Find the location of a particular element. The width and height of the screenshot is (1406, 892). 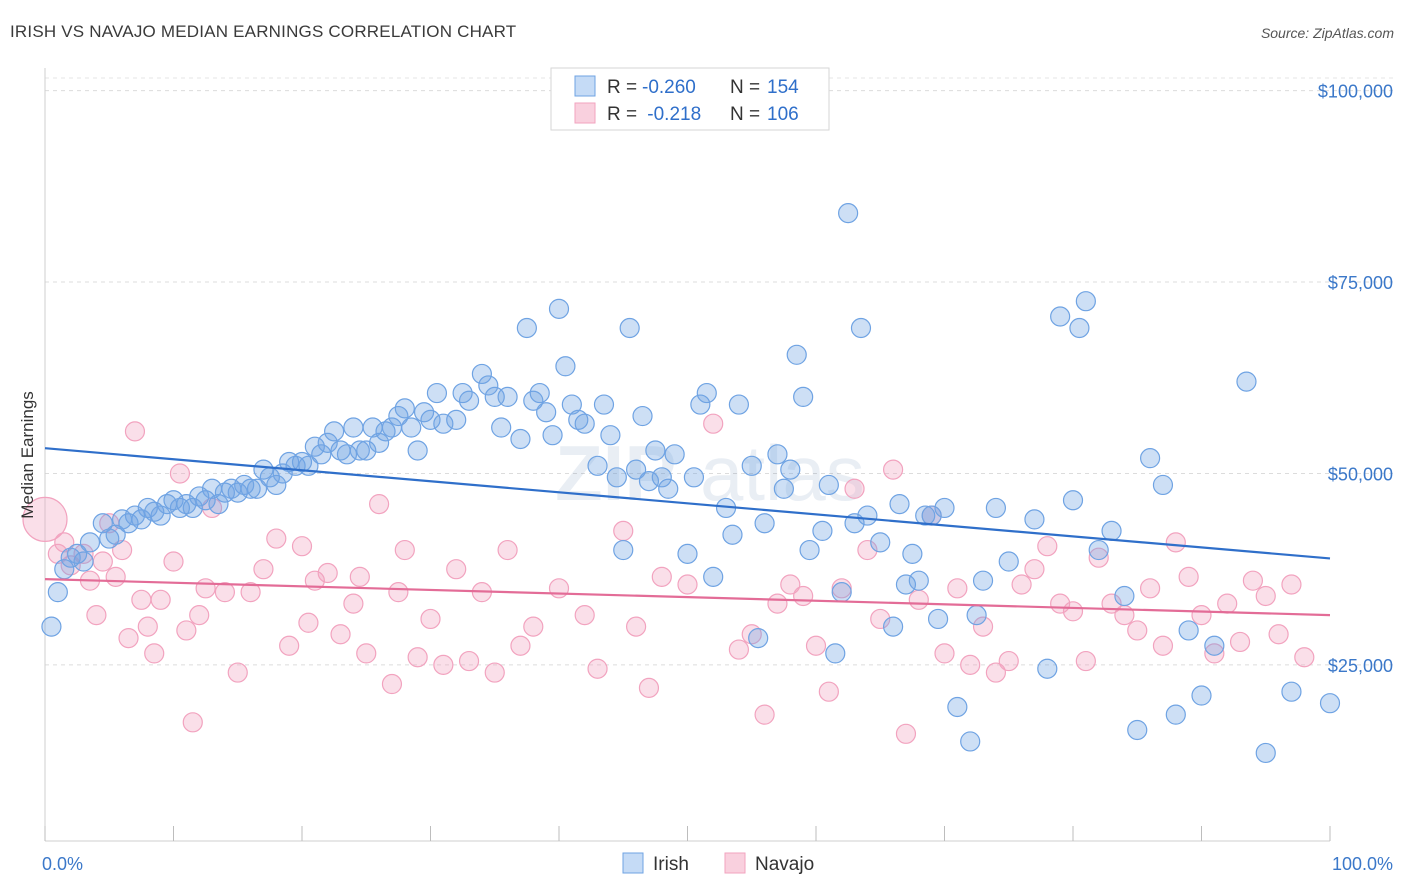

source-label: Source: ZipAtlas.com is located at coordinates (1327, 33).